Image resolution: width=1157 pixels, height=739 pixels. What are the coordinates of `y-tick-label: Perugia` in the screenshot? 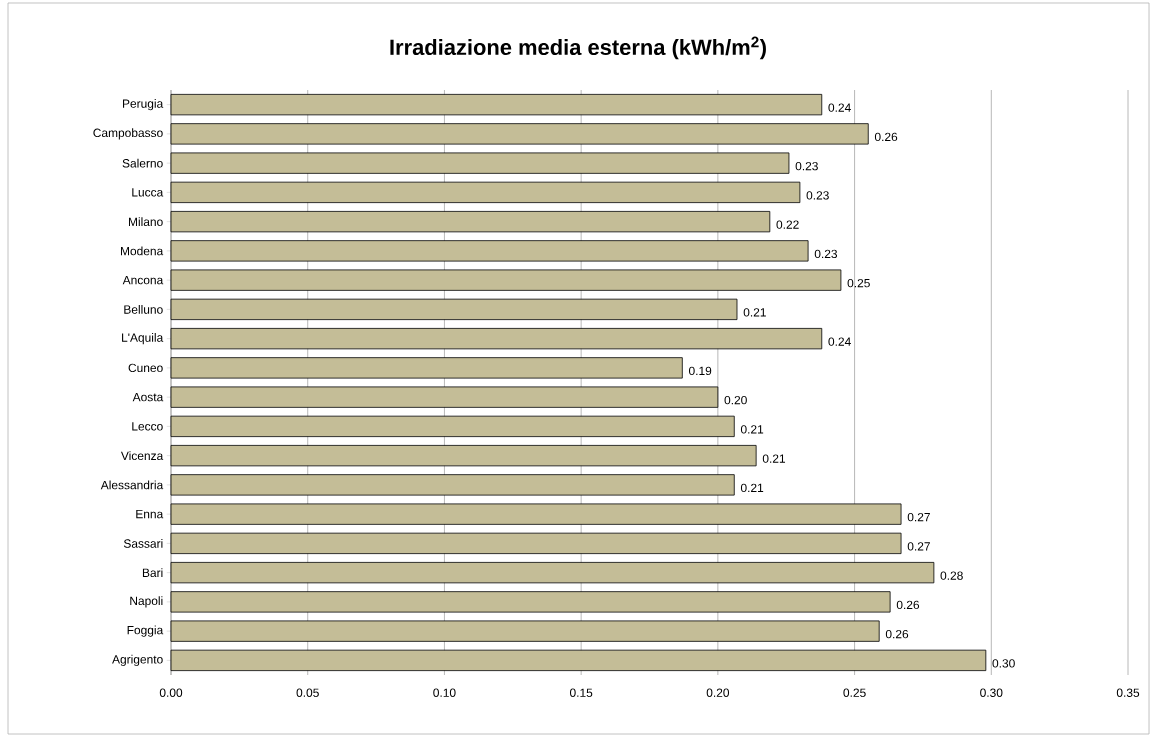 It's located at (143, 105).